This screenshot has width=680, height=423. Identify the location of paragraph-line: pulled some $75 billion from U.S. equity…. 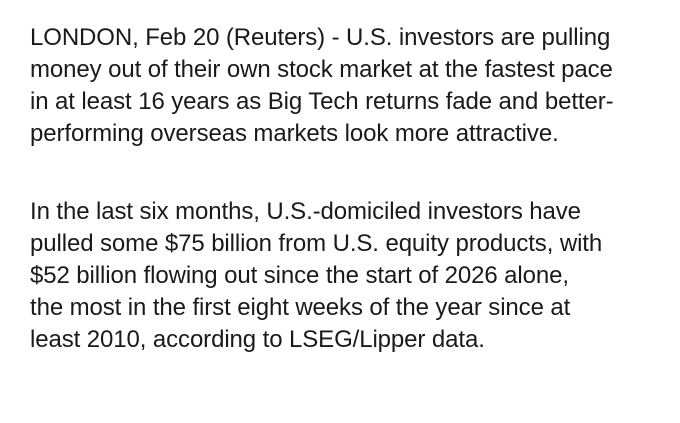
(316, 243).